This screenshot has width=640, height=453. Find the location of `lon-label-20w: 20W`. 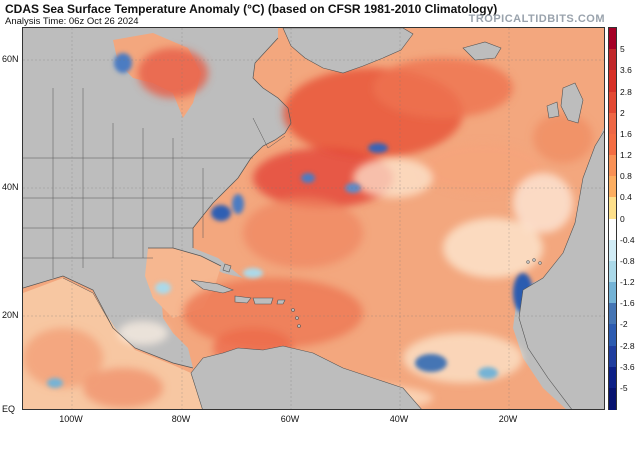

lon-label-20w: 20W is located at coordinates (508, 419).